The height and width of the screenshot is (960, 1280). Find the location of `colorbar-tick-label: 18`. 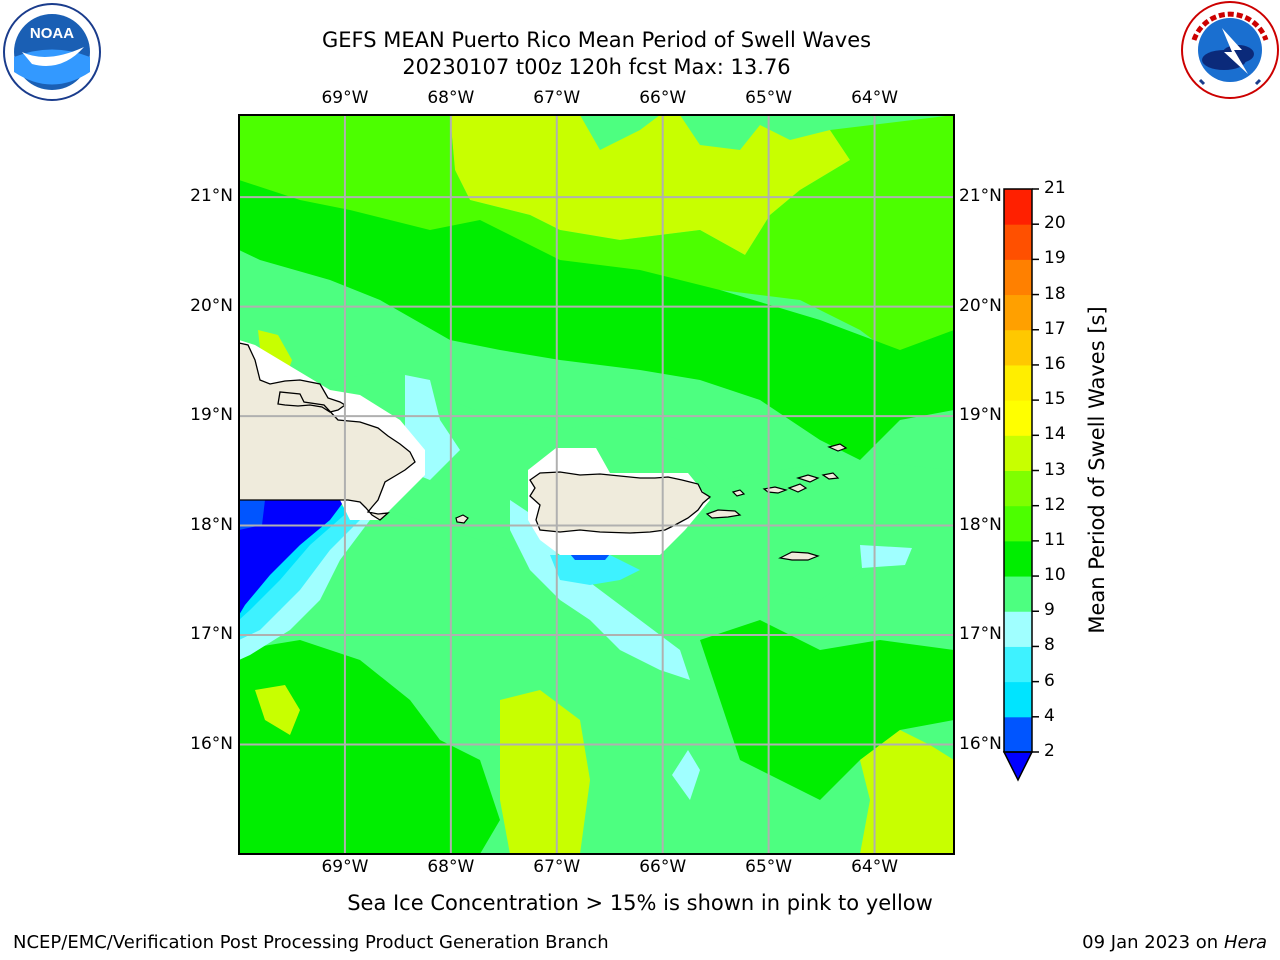

colorbar-tick-label: 18 is located at coordinates (1055, 293).